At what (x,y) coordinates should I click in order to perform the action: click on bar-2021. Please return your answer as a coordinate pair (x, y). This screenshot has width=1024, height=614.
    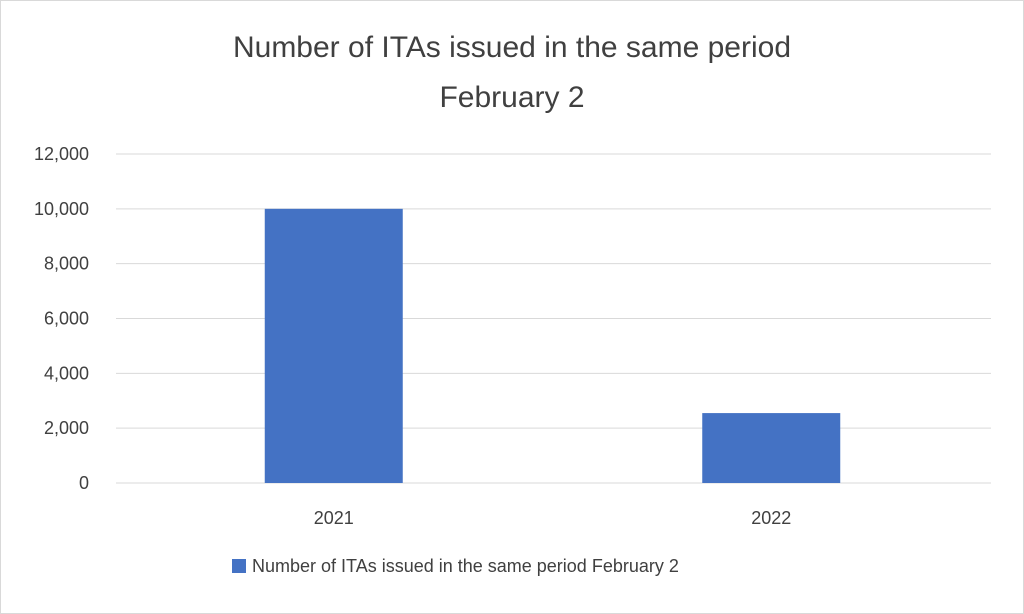
    Looking at the image, I should click on (333, 346).